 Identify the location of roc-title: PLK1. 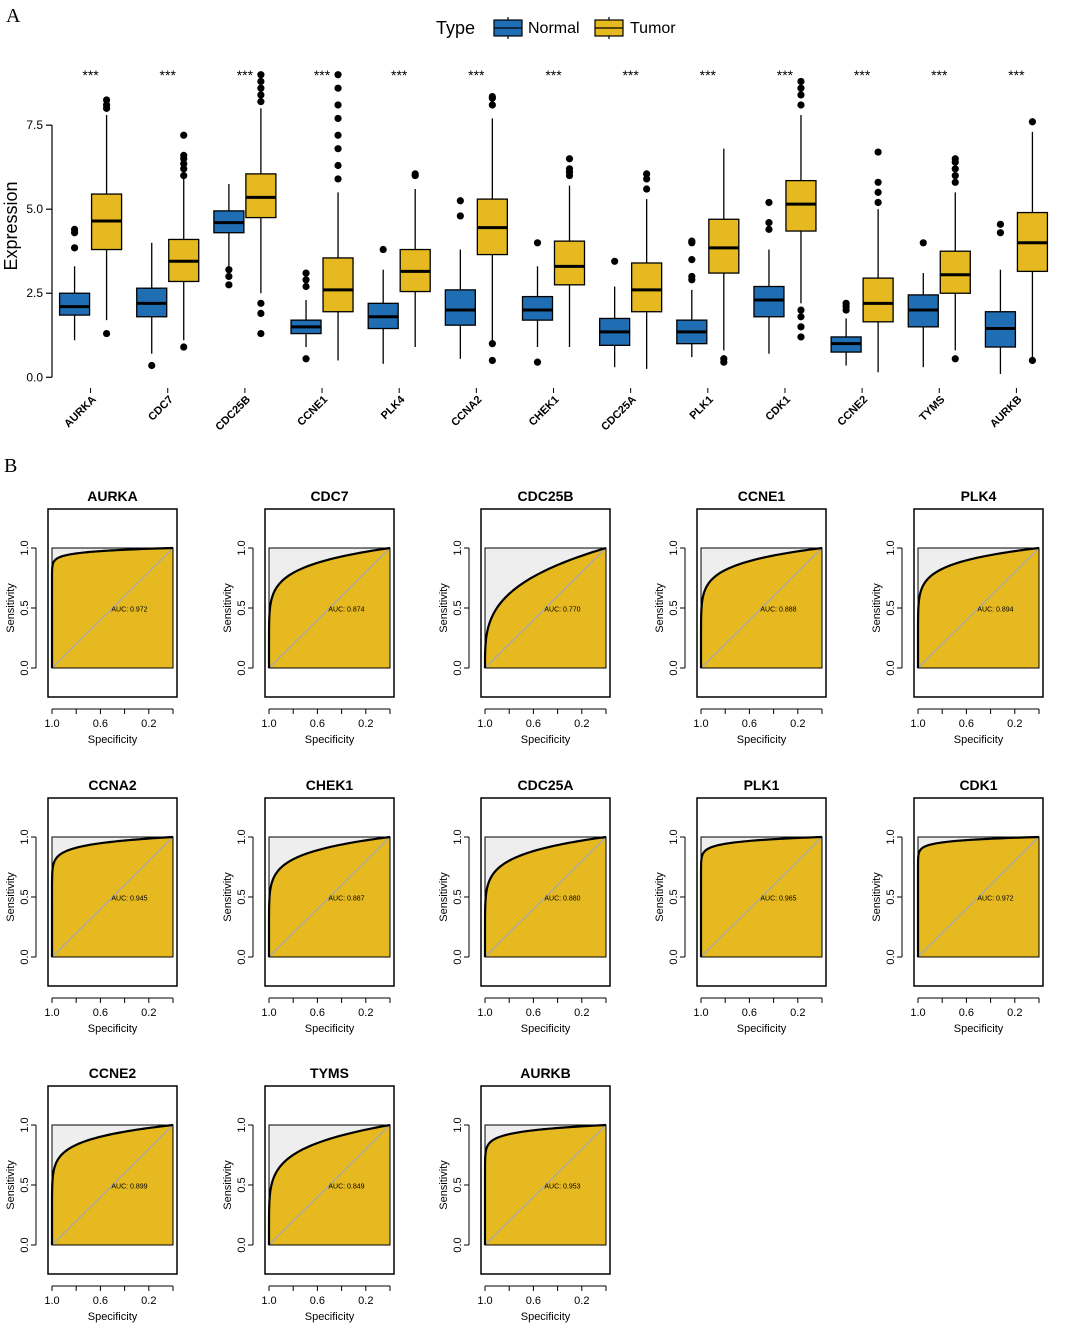
(762, 785).